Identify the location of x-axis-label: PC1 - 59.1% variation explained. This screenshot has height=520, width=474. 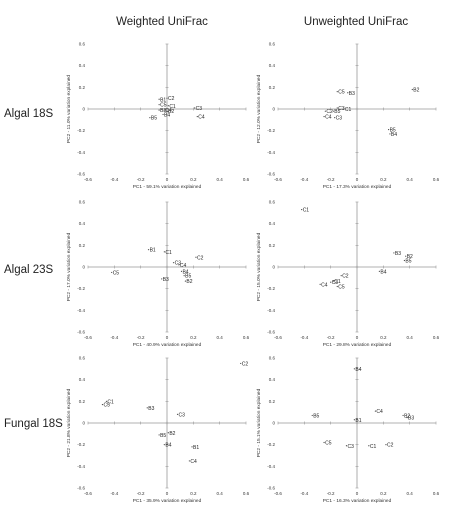
(167, 187).